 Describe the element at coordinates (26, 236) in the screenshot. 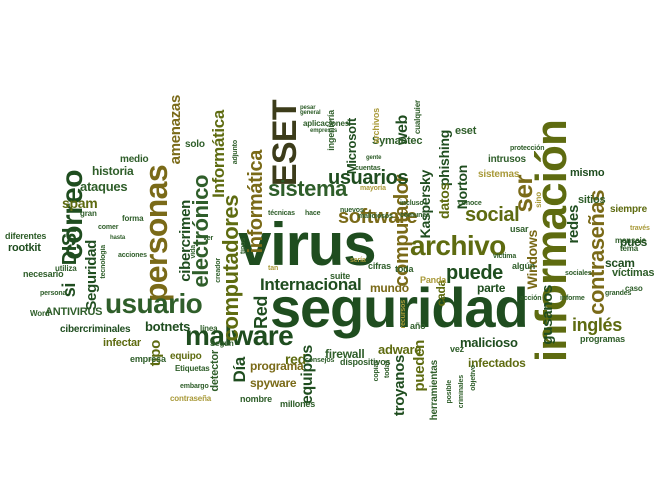

I see `word-diferentes: diferentes` at that location.